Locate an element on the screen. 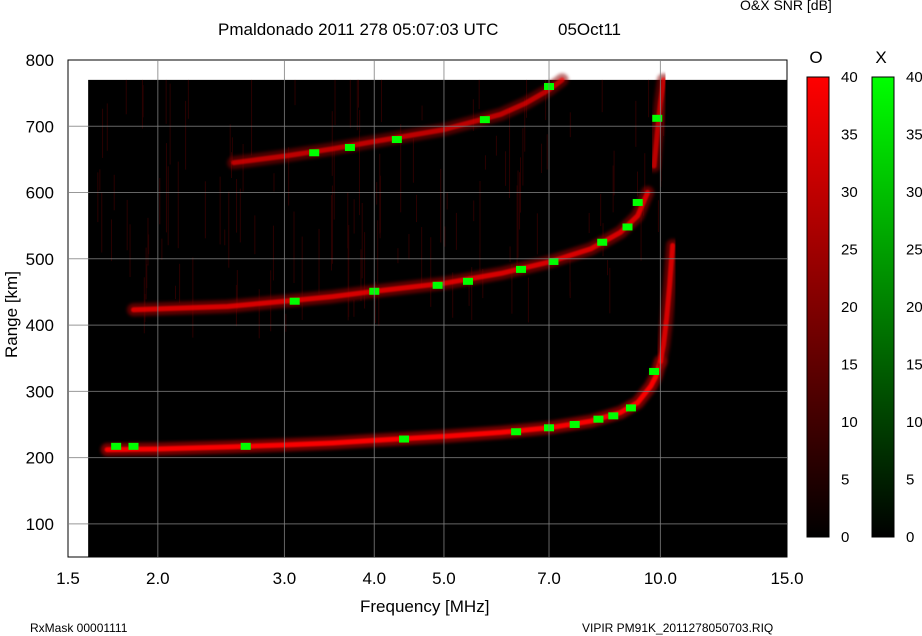  x-tick-label: 5.0 is located at coordinates (444, 578).